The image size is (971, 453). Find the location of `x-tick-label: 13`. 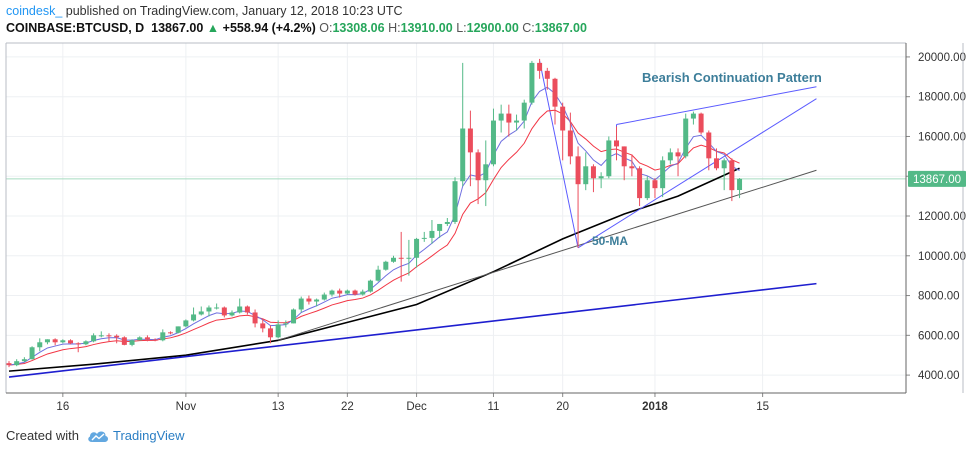

x-tick-label: 13 is located at coordinates (278, 407).